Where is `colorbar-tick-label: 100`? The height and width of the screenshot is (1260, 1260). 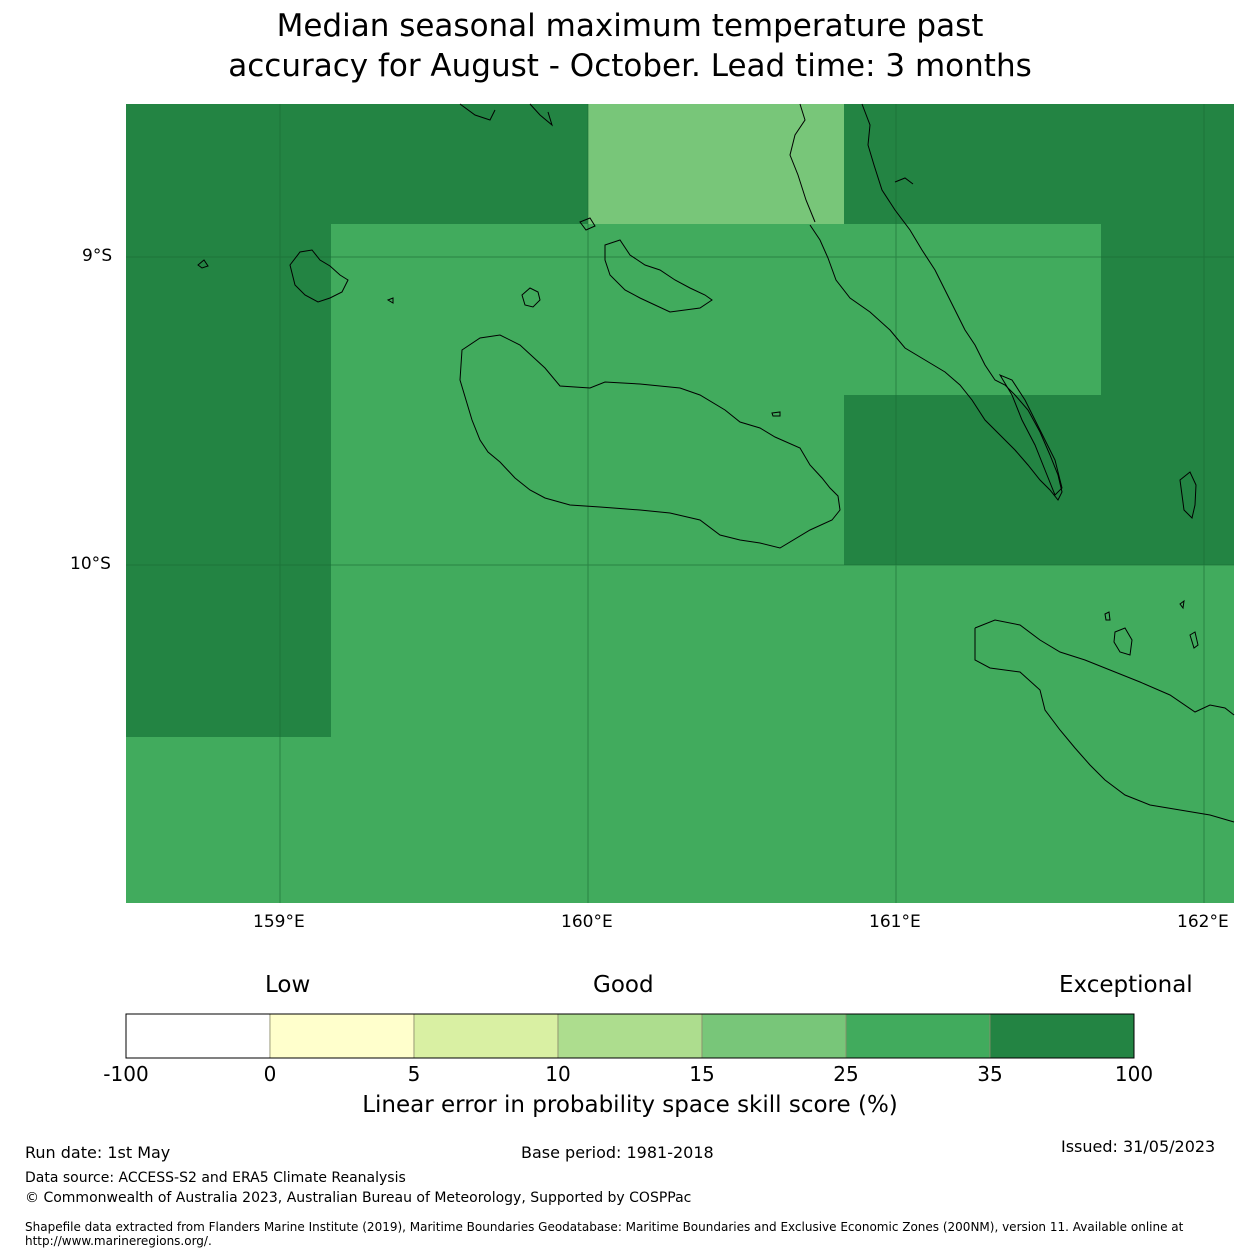
colorbar-tick-label: 100 is located at coordinates (1134, 1074).